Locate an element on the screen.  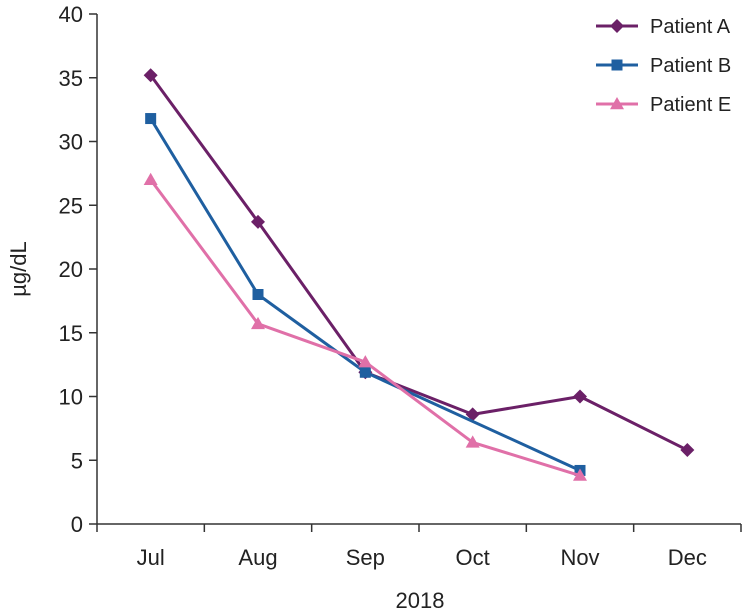
x-axis-title: 2018 is located at coordinates (420, 600).